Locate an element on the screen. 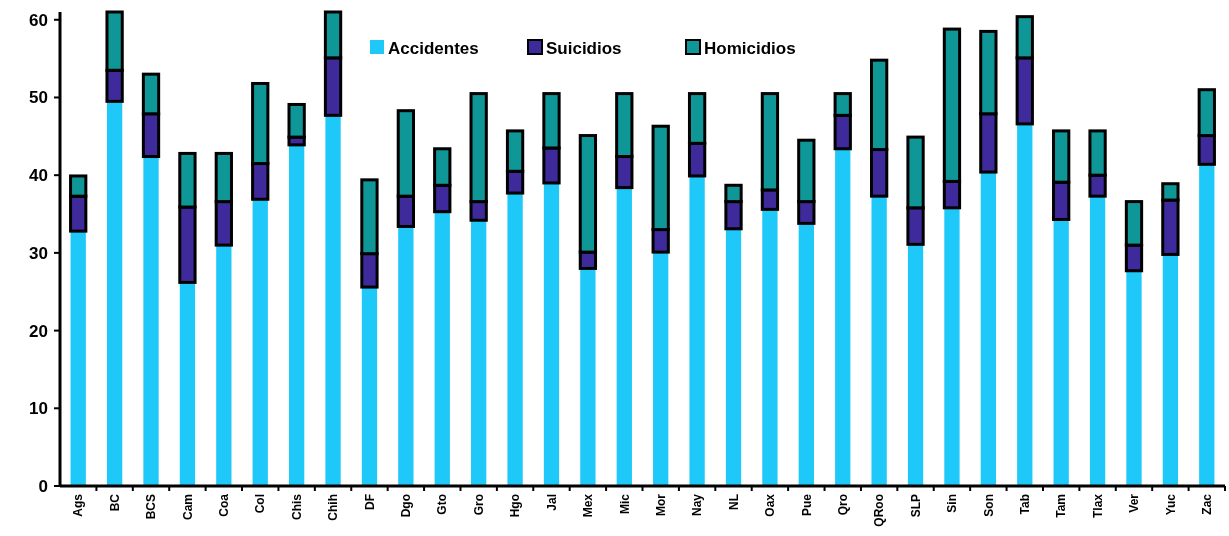  x-tick-label: Ver is located at coordinates (1134, 503).